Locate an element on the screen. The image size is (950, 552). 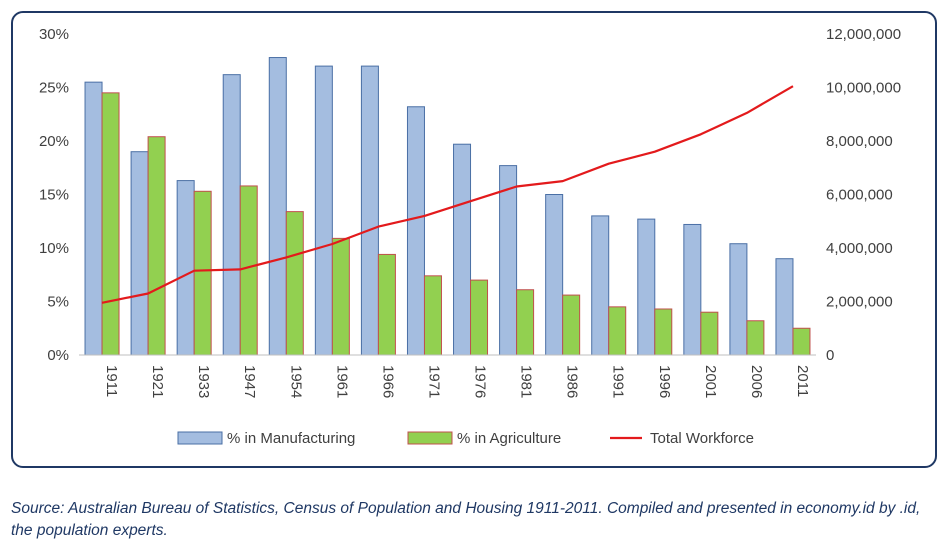
y-left-tick-label: 30% is located at coordinates (54, 34).